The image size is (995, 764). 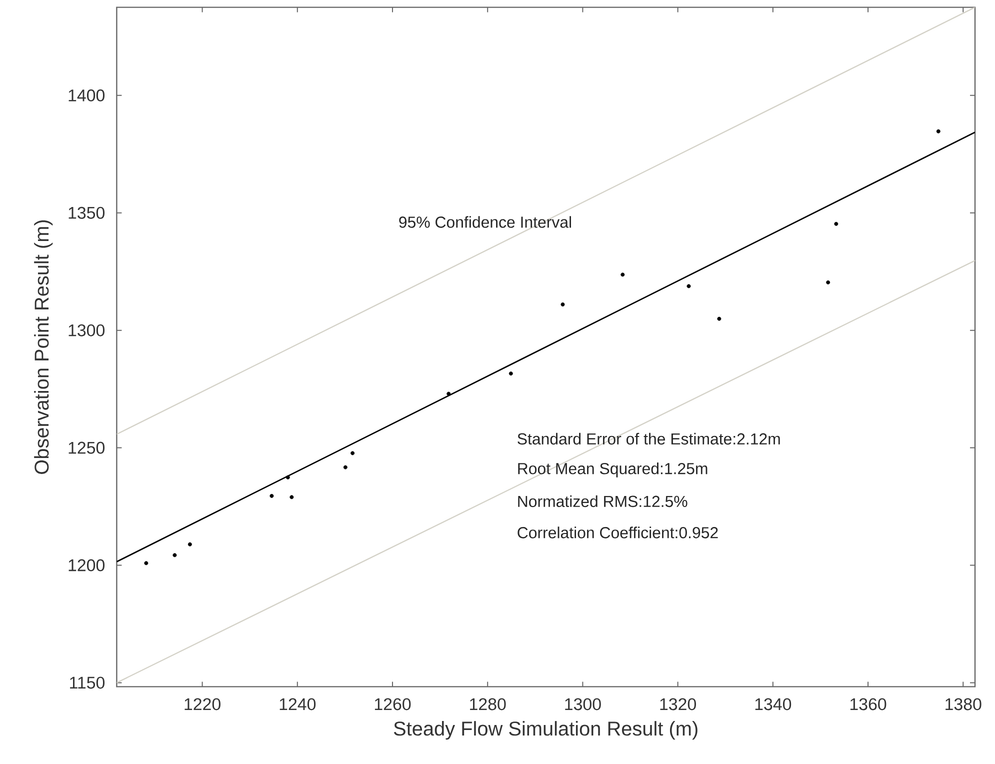 I want to click on x-tick-label: 1260, so click(x=392, y=704).